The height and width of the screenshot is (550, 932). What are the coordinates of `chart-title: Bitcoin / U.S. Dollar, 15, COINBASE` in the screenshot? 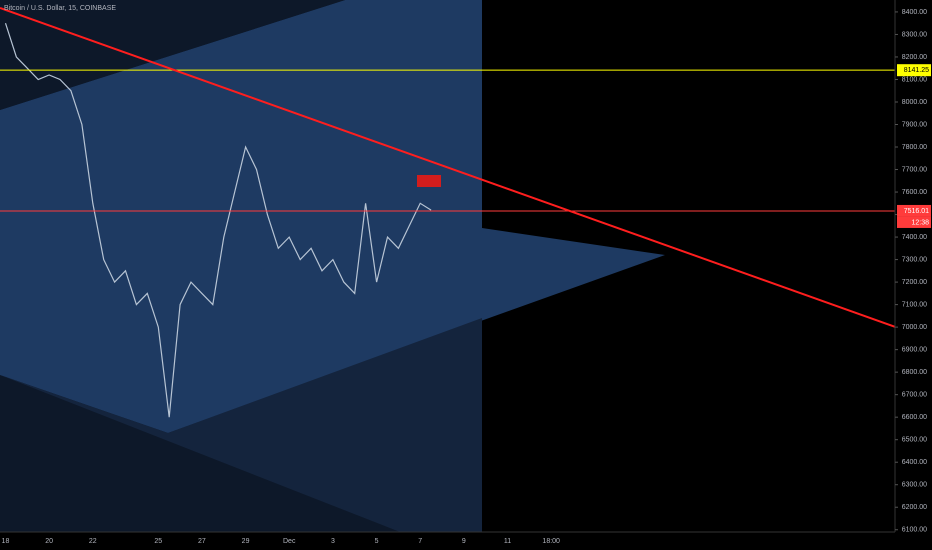 It's located at (60, 8).